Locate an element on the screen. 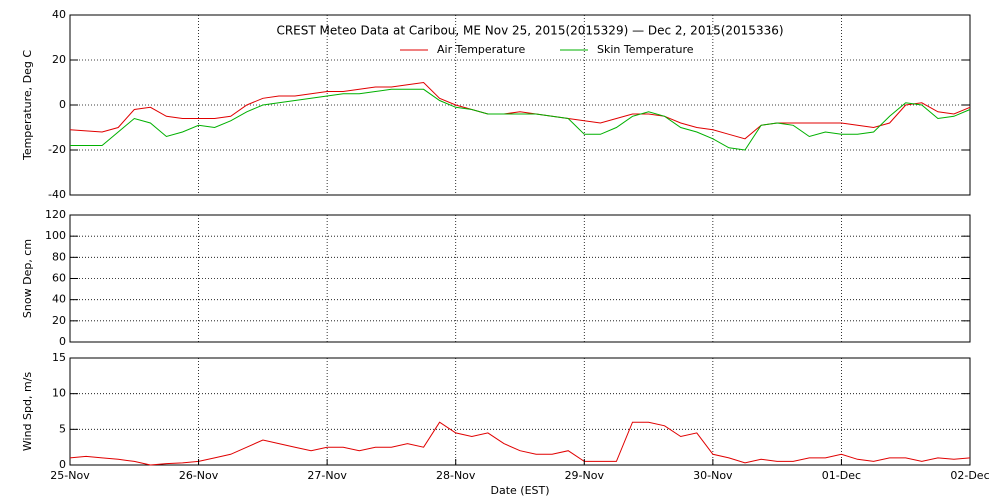 The width and height of the screenshot is (1000, 500). y-axis-label: Wind Spd, m/s is located at coordinates (27, 412).